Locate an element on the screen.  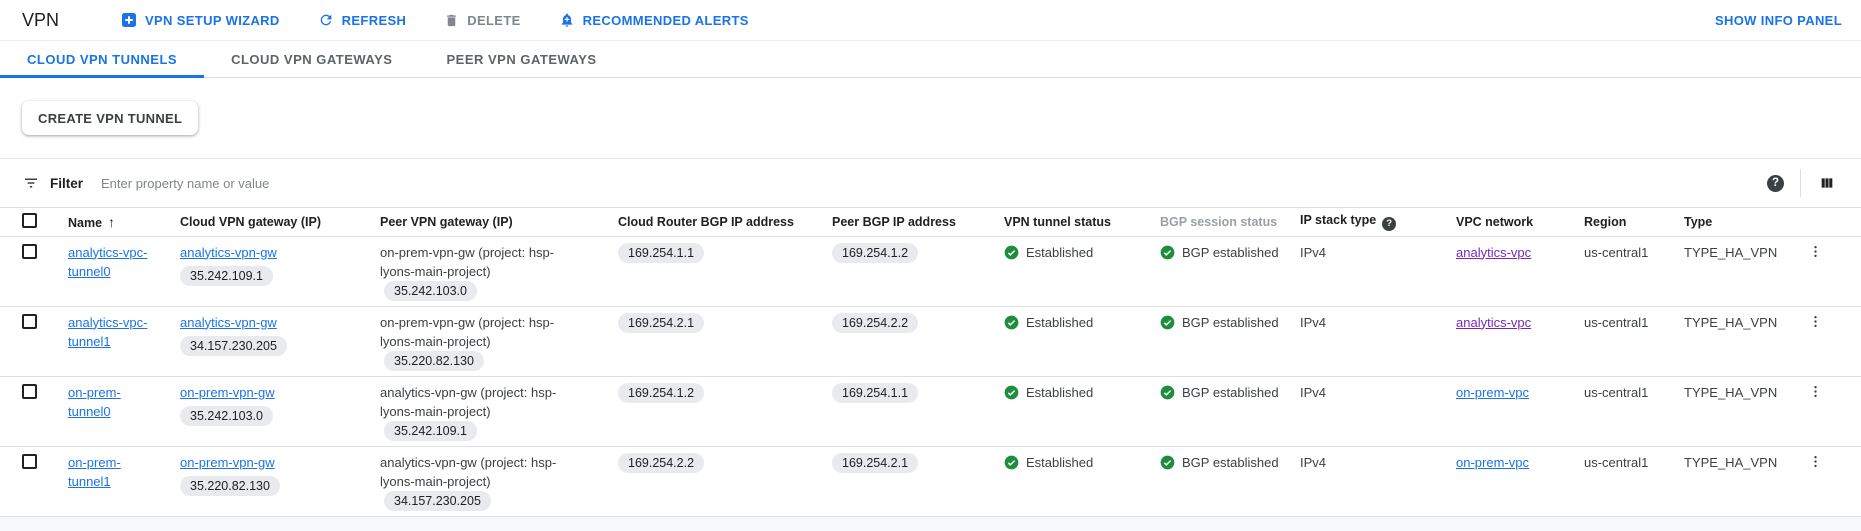
tunnel-name-link: on-prem-tunnel1 is located at coordinates (94, 471).